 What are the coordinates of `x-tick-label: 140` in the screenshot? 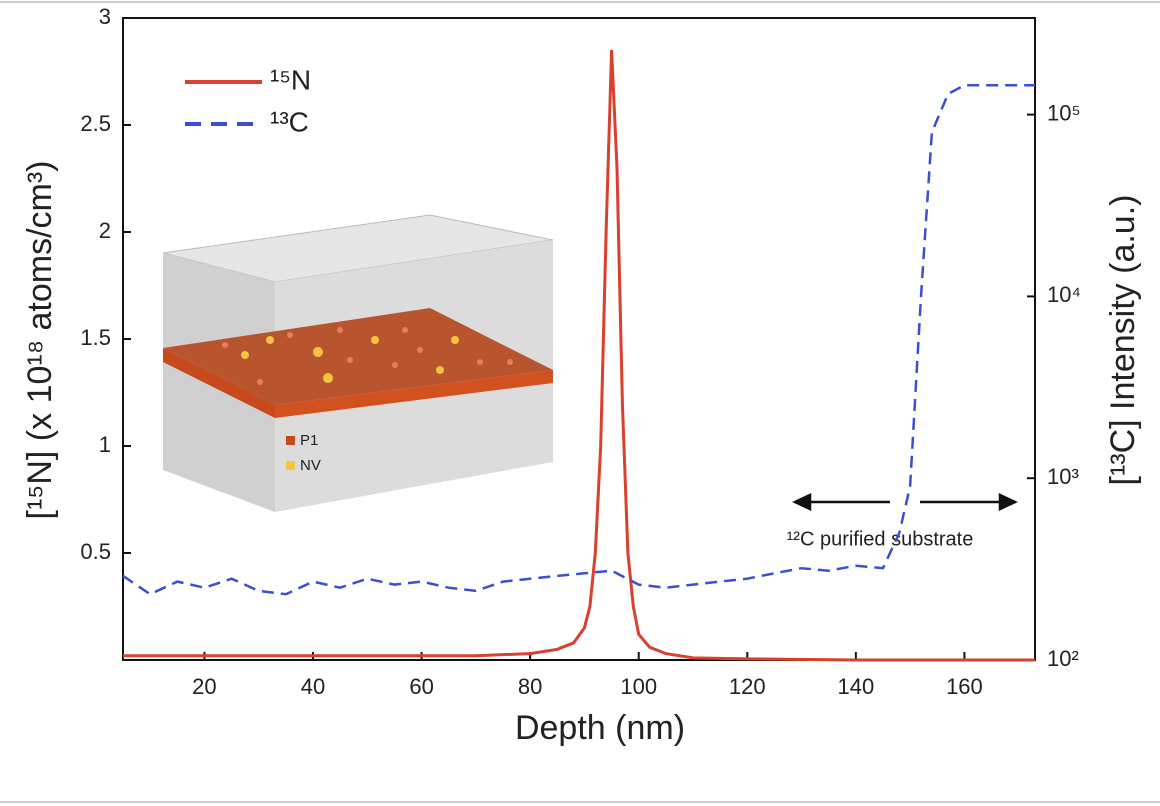 It's located at (855, 686).